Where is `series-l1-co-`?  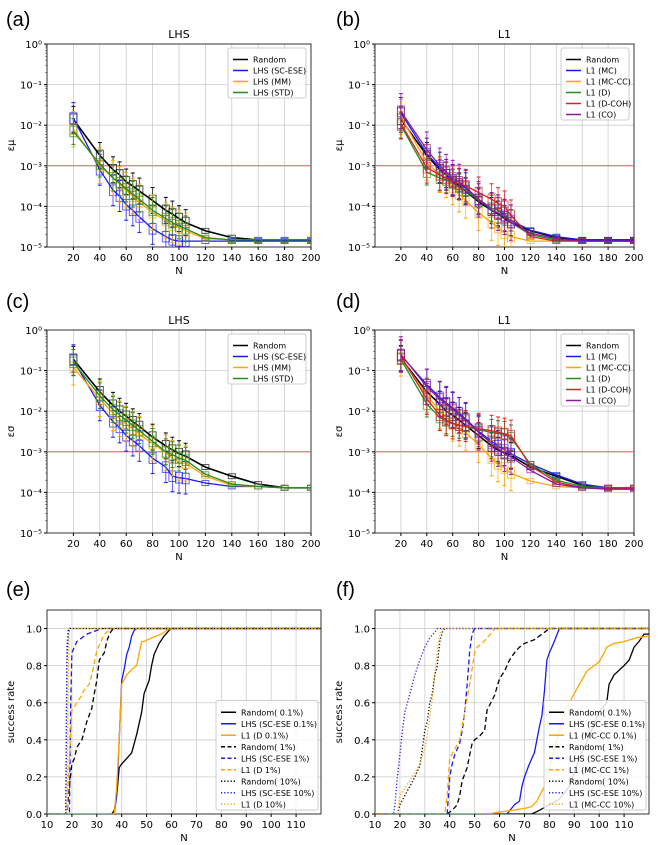 series-l1-co- is located at coordinates (515, 414).